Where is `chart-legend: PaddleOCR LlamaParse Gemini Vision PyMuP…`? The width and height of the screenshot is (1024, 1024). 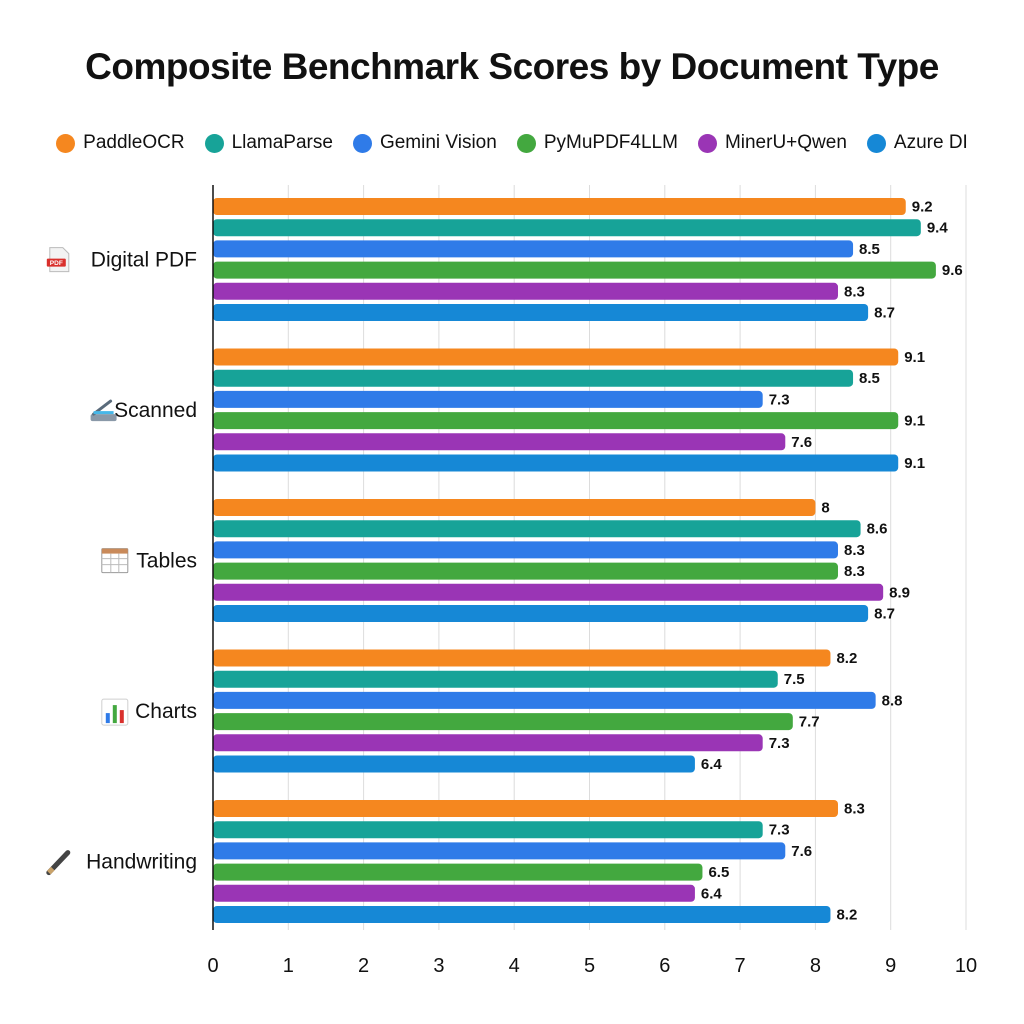
chart-legend: PaddleOCR LlamaParse Gemini Vision PyMuP… is located at coordinates (512, 143).